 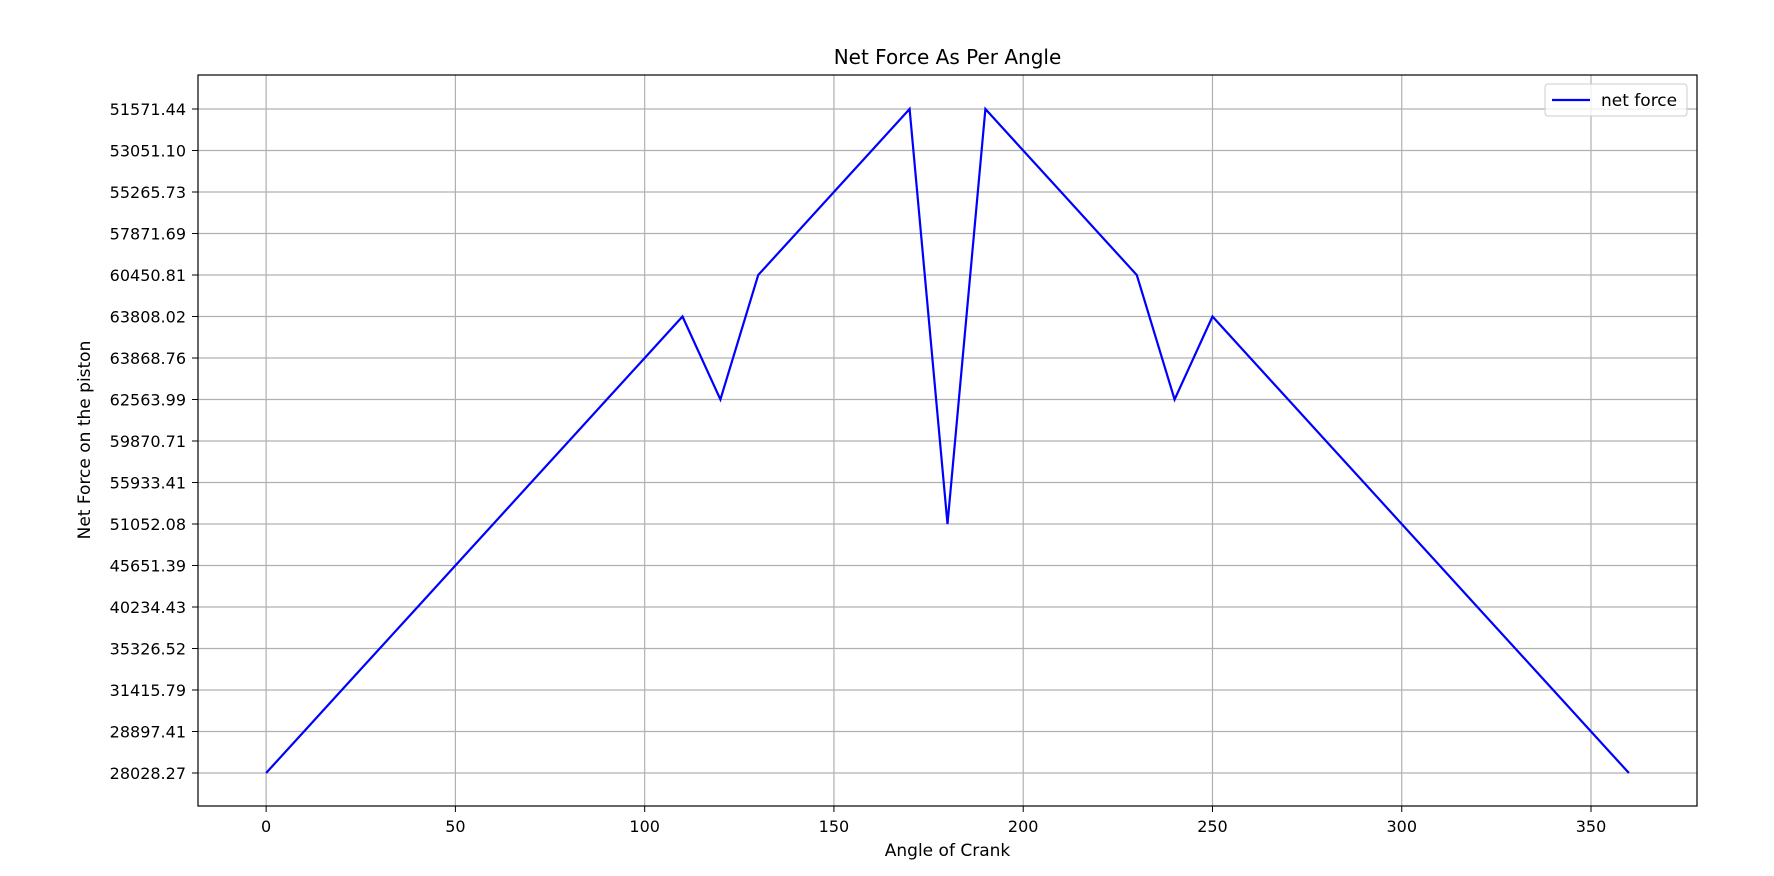 What do you see at coordinates (148, 773) in the screenshot?
I see `y-tick-label: 28028.27` at bounding box center [148, 773].